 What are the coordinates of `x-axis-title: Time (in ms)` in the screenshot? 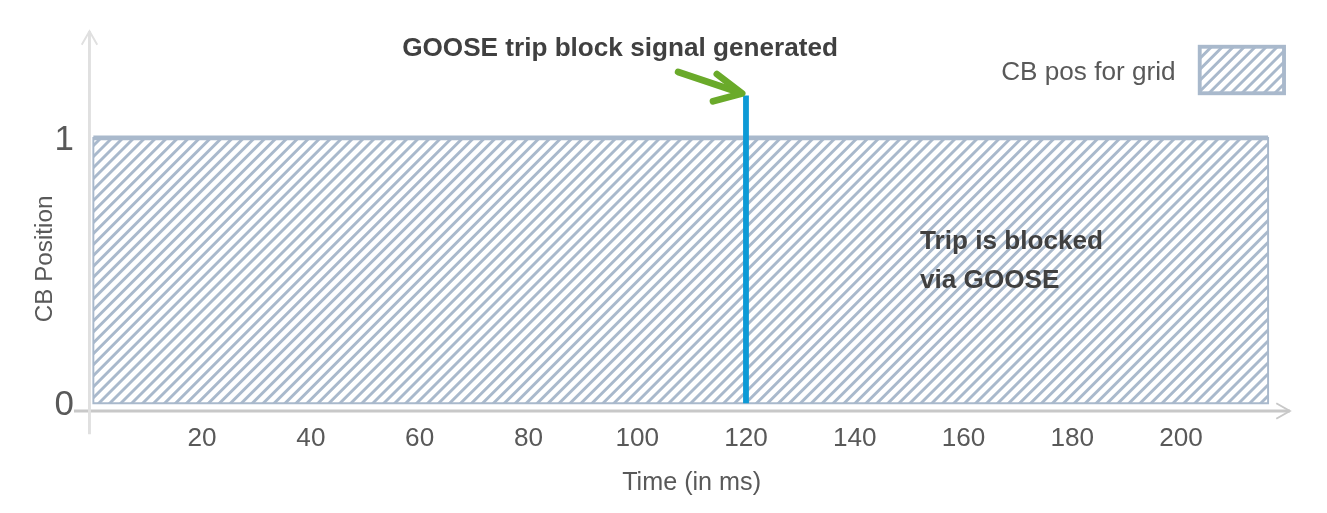 It's located at (692, 481).